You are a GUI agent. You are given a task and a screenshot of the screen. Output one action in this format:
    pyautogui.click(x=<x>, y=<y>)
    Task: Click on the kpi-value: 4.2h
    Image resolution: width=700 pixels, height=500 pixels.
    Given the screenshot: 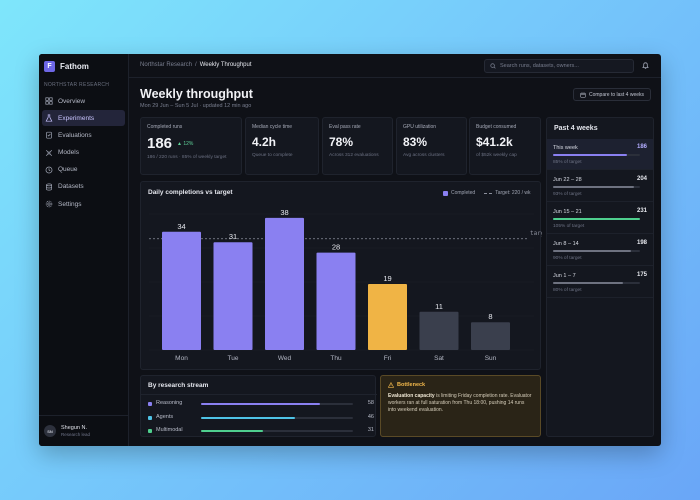 What is the action you would take?
    pyautogui.click(x=264, y=142)
    